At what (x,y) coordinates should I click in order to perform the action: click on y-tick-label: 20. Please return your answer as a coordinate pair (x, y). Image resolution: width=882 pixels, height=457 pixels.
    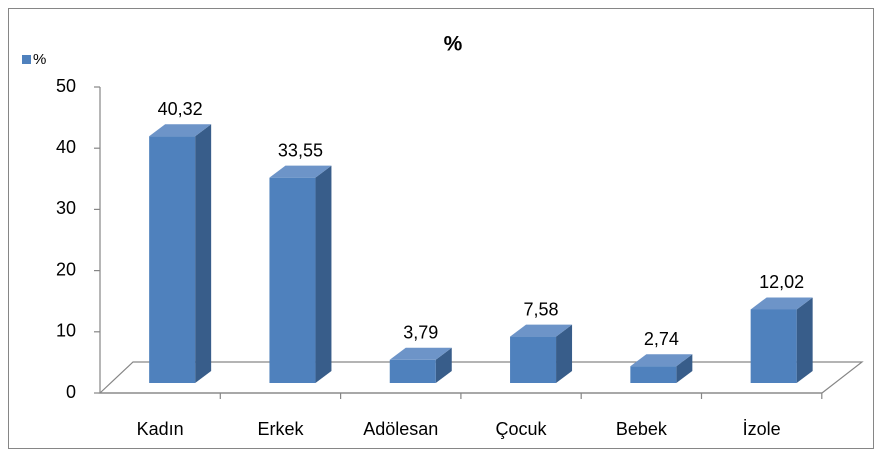
    Looking at the image, I should click on (66, 269).